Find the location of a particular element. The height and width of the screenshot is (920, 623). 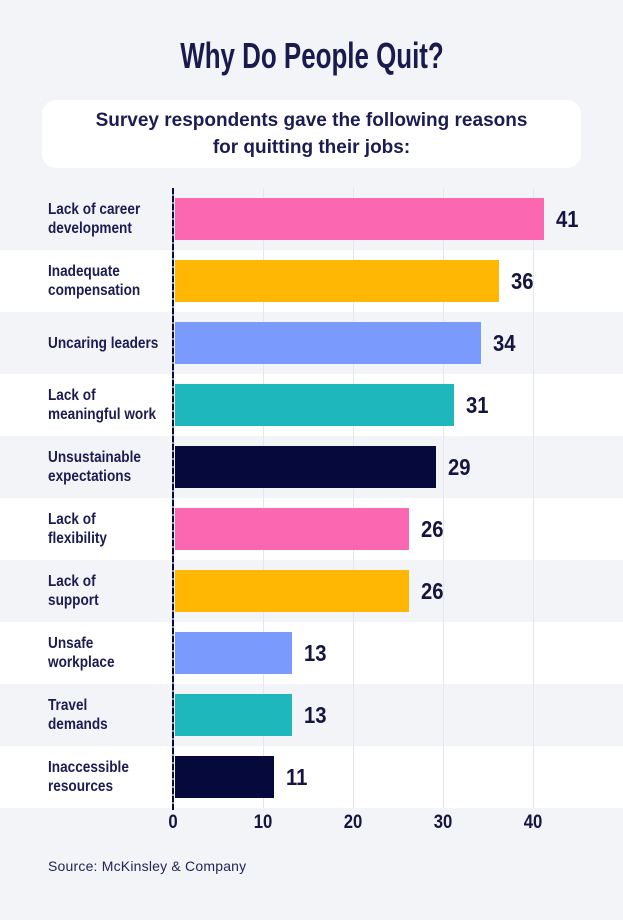

x-tick-label-text: 30 is located at coordinates (443, 822).